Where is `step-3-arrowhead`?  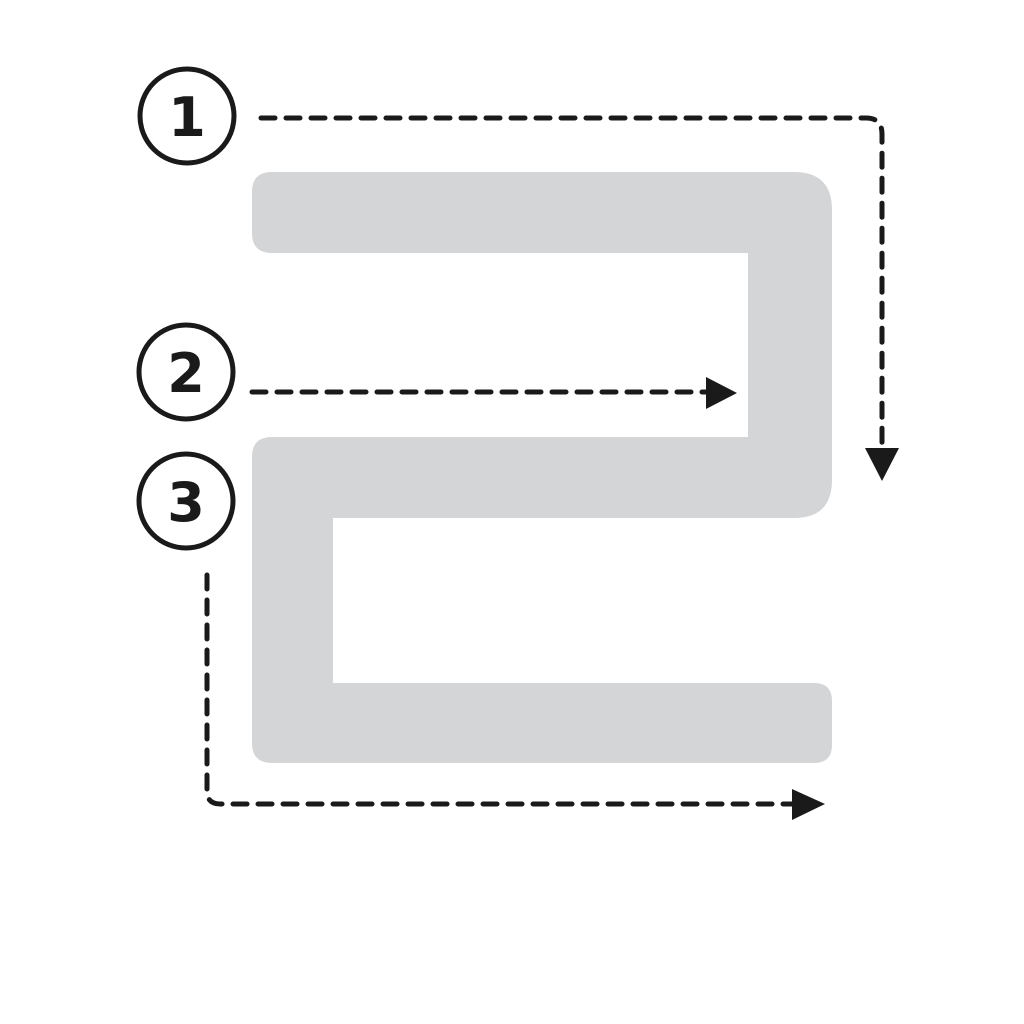
step-3-arrowhead is located at coordinates (808, 804).